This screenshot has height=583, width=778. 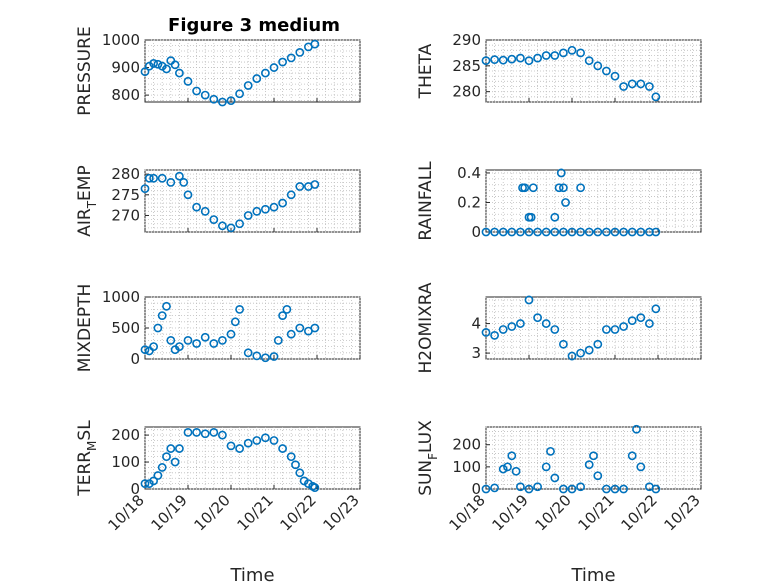 I want to click on x-tick-label: 10/19, so click(x=510, y=512).